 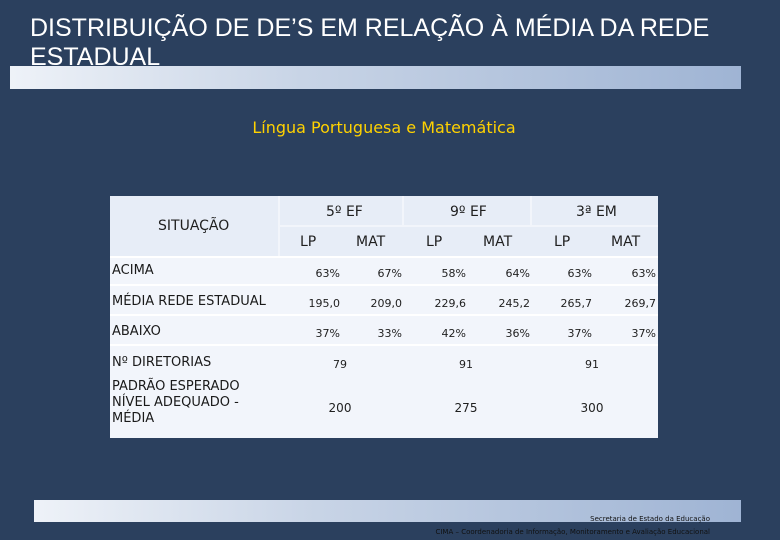 What do you see at coordinates (344, 212) in the screenshot?
I see `header-group-5ef-label: 5º EF` at bounding box center [344, 212].